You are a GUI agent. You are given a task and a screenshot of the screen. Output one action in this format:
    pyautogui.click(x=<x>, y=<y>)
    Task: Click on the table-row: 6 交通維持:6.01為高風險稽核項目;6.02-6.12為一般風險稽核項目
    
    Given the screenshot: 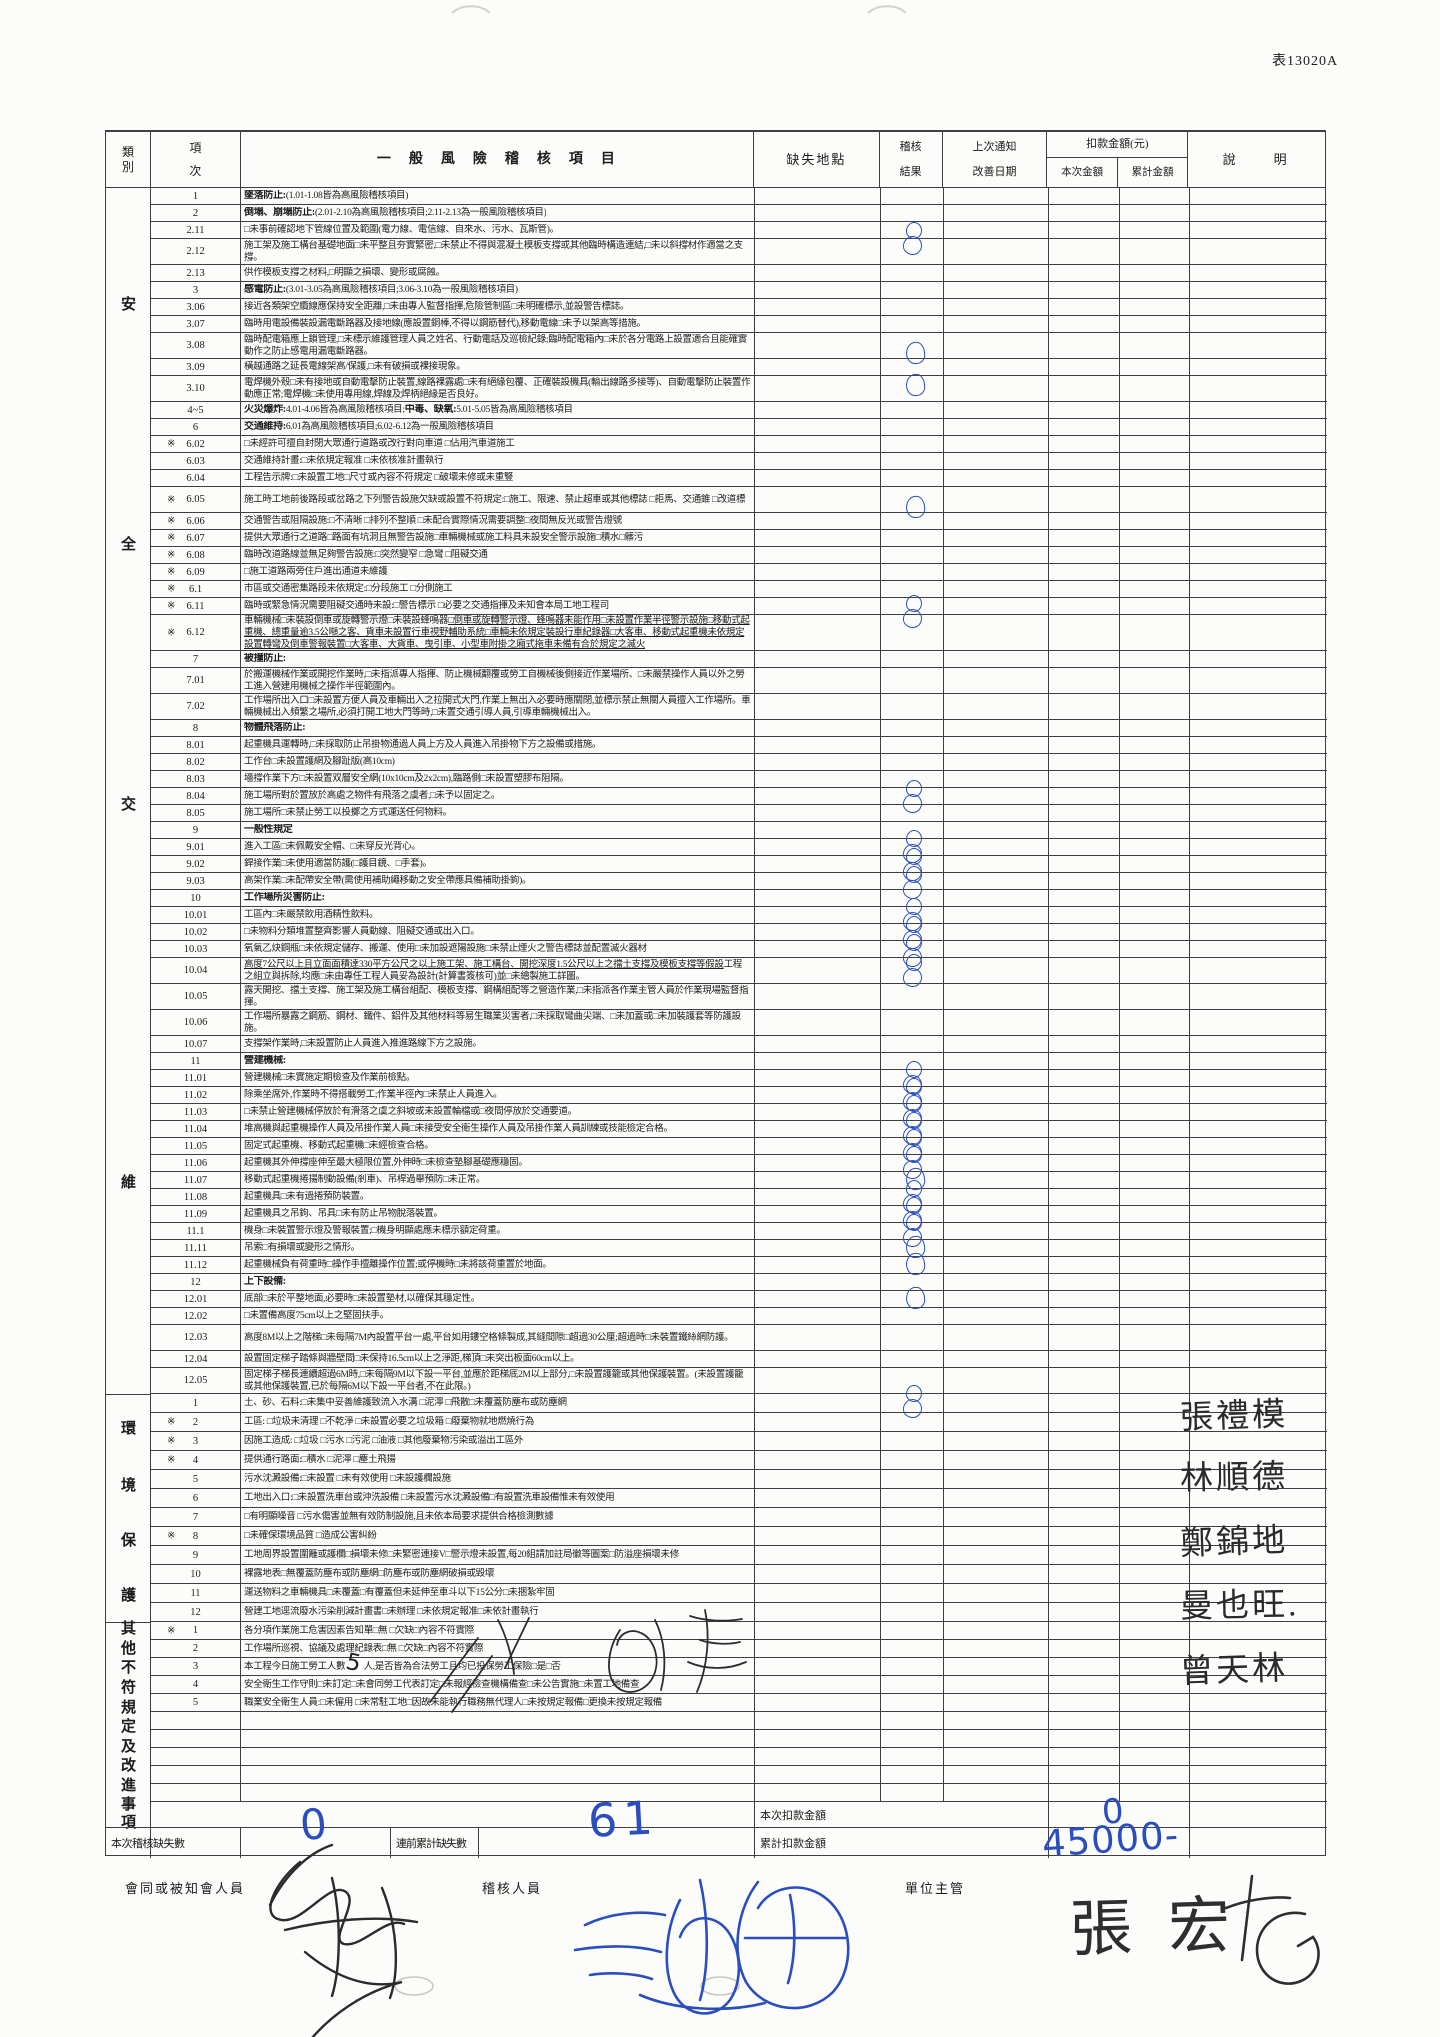 What is the action you would take?
    pyautogui.click(x=739, y=427)
    